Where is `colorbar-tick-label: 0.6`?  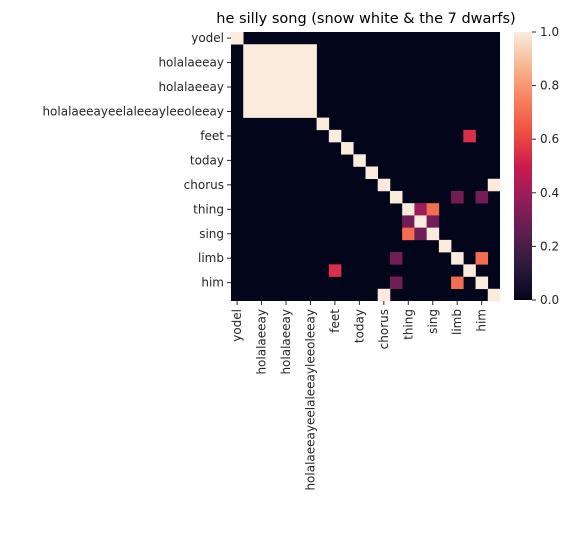 colorbar-tick-label: 0.6 is located at coordinates (549, 139).